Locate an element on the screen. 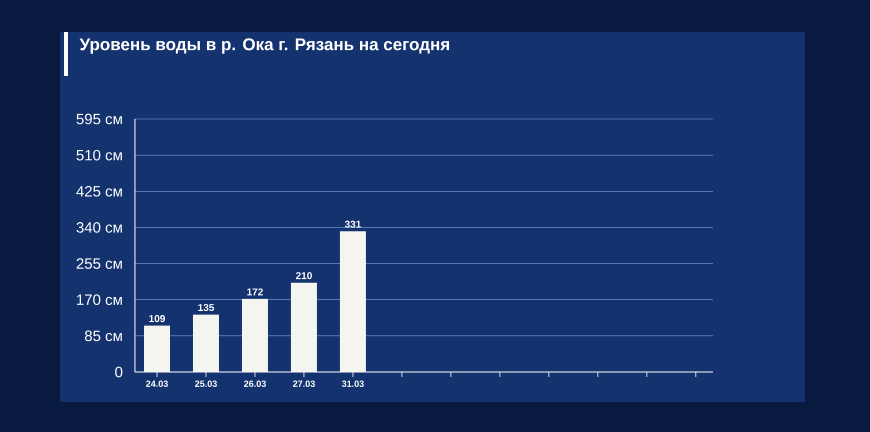 This screenshot has width=870, height=432. x-tick-label: 24.03 is located at coordinates (157, 383).